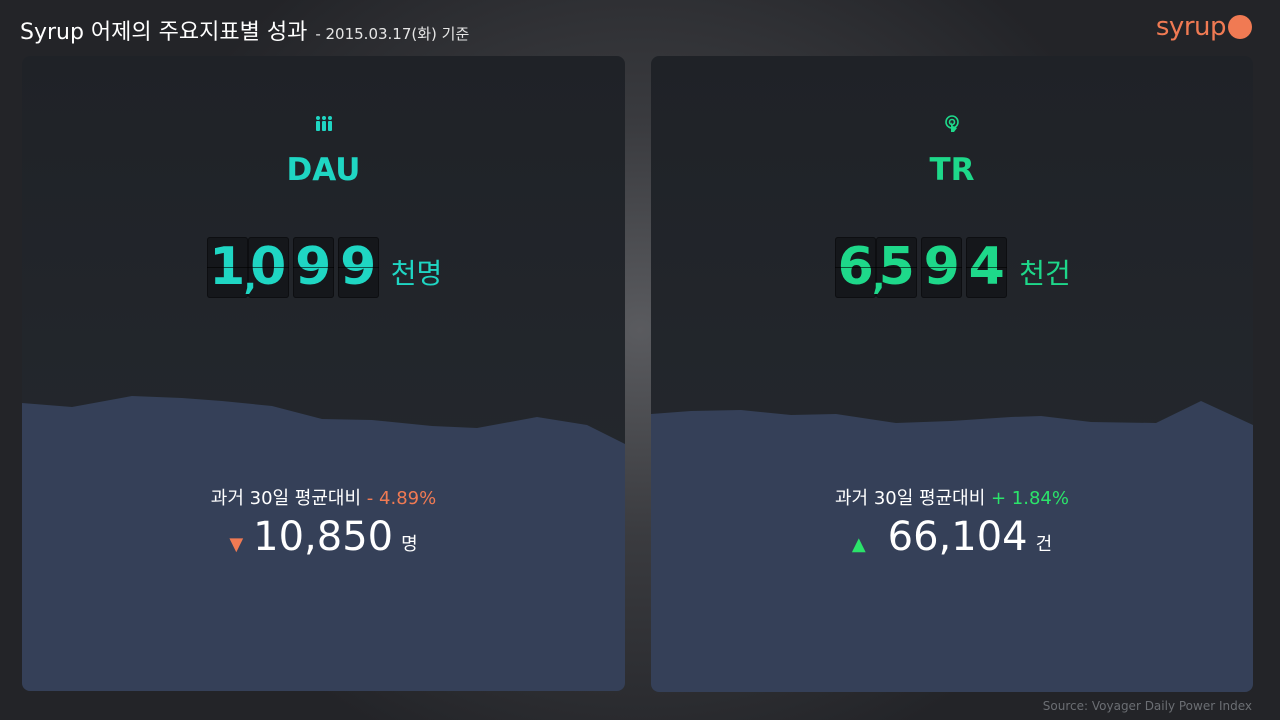  Describe the element at coordinates (236, 544) in the screenshot. I see `arrow-down-icon: ▼` at that location.